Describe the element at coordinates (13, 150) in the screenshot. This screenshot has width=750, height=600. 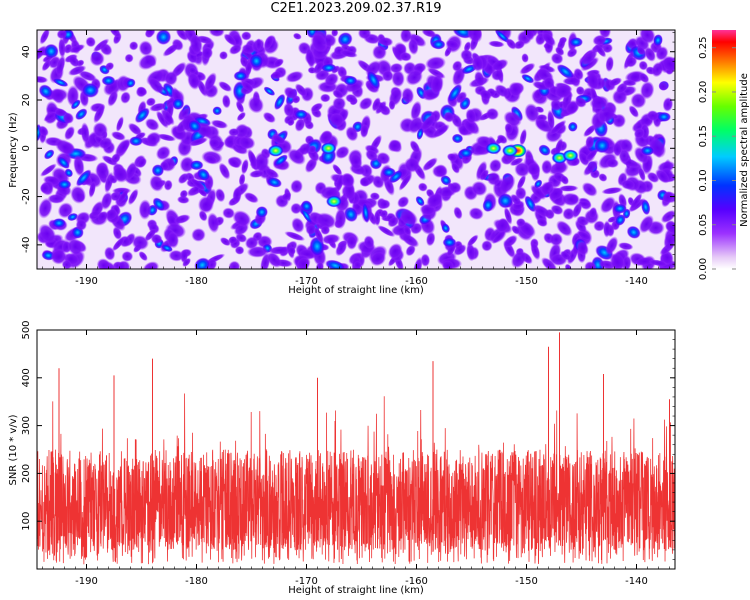
I see `heatmap-y-label: Frequency (Hz)` at that location.